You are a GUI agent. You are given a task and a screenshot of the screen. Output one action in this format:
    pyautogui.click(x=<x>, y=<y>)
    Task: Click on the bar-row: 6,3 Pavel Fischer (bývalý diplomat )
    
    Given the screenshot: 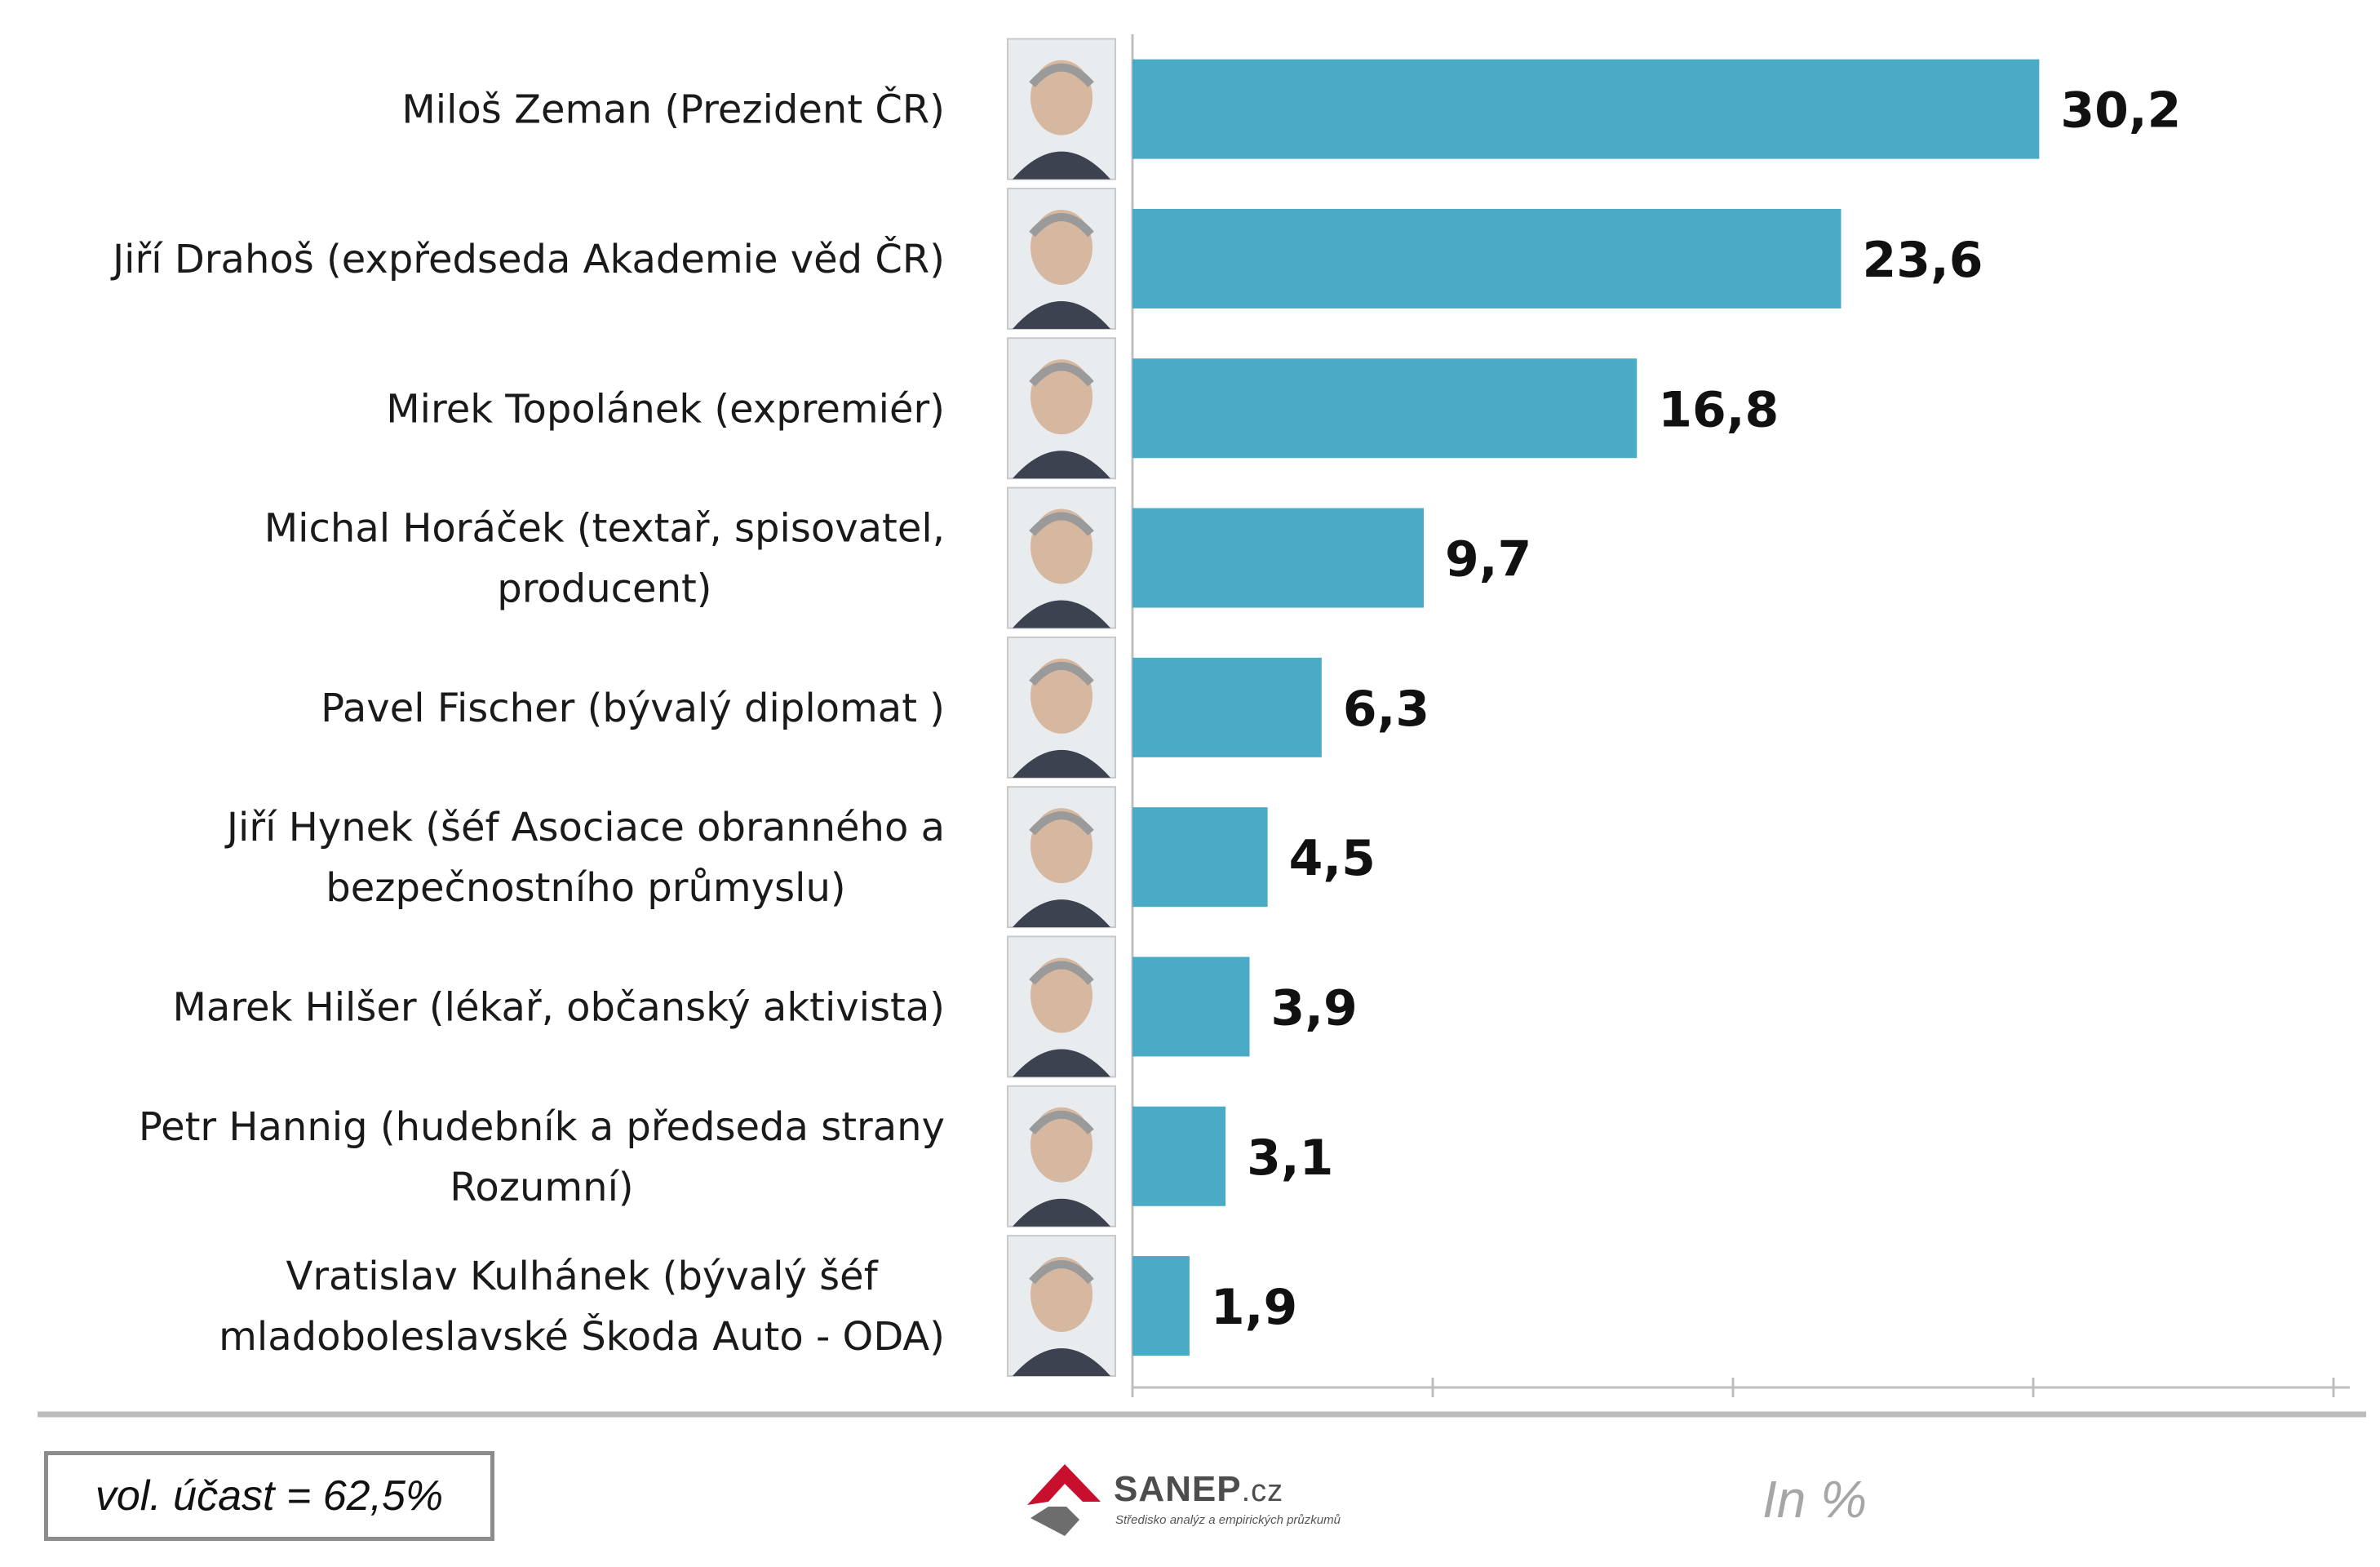 What is the action you would take?
    pyautogui.click(x=875, y=707)
    